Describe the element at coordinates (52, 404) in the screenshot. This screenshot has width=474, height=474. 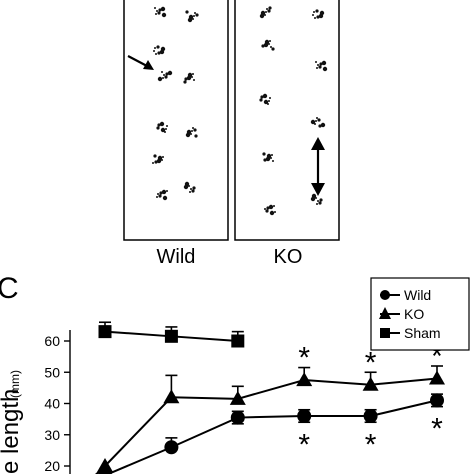
I see `y-tick-label: 40` at that location.